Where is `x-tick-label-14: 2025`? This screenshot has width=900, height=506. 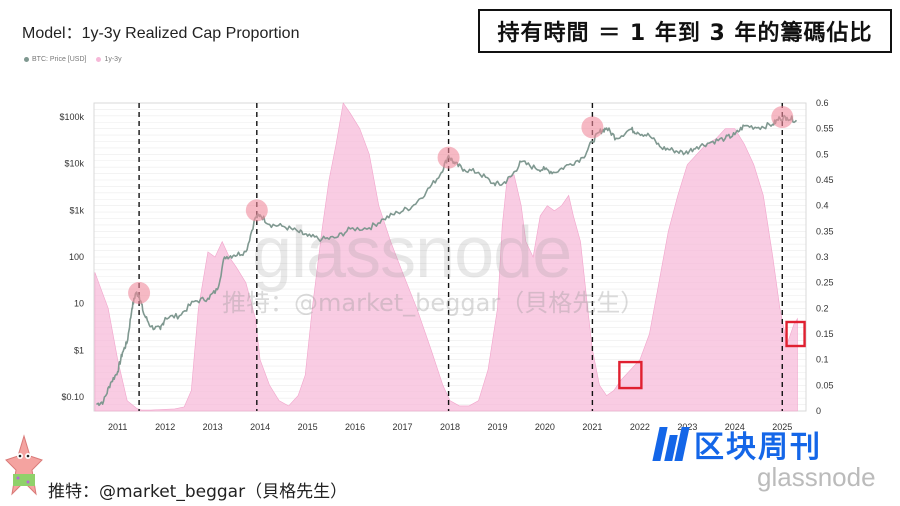
x-tick-label-14: 2025 is located at coordinates (782, 427).